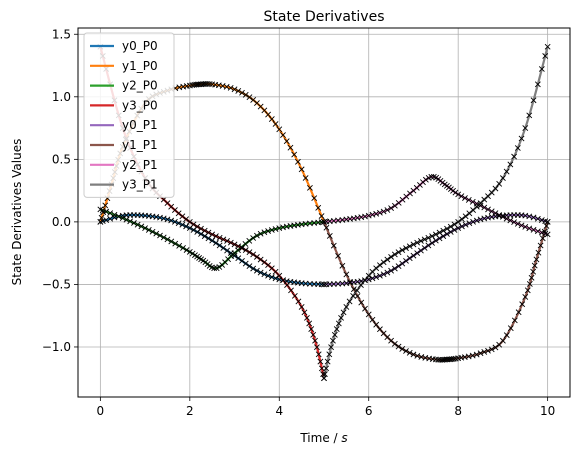 Image resolution: width=579 pixels, height=455 pixels. I want to click on legend-box, so click(129, 115).